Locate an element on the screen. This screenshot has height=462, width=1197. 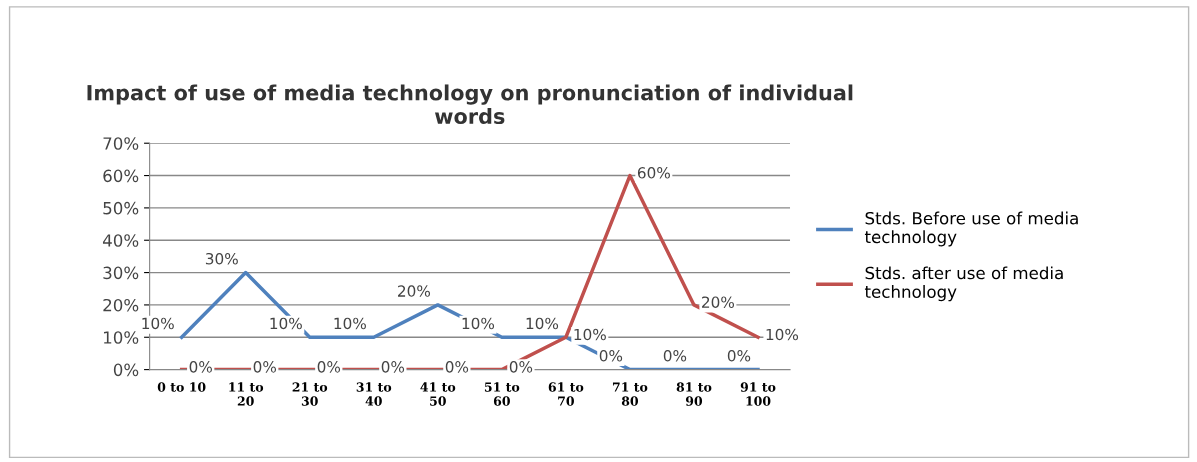
legend-label: Stds. after use of media technology is located at coordinates (963, 284).